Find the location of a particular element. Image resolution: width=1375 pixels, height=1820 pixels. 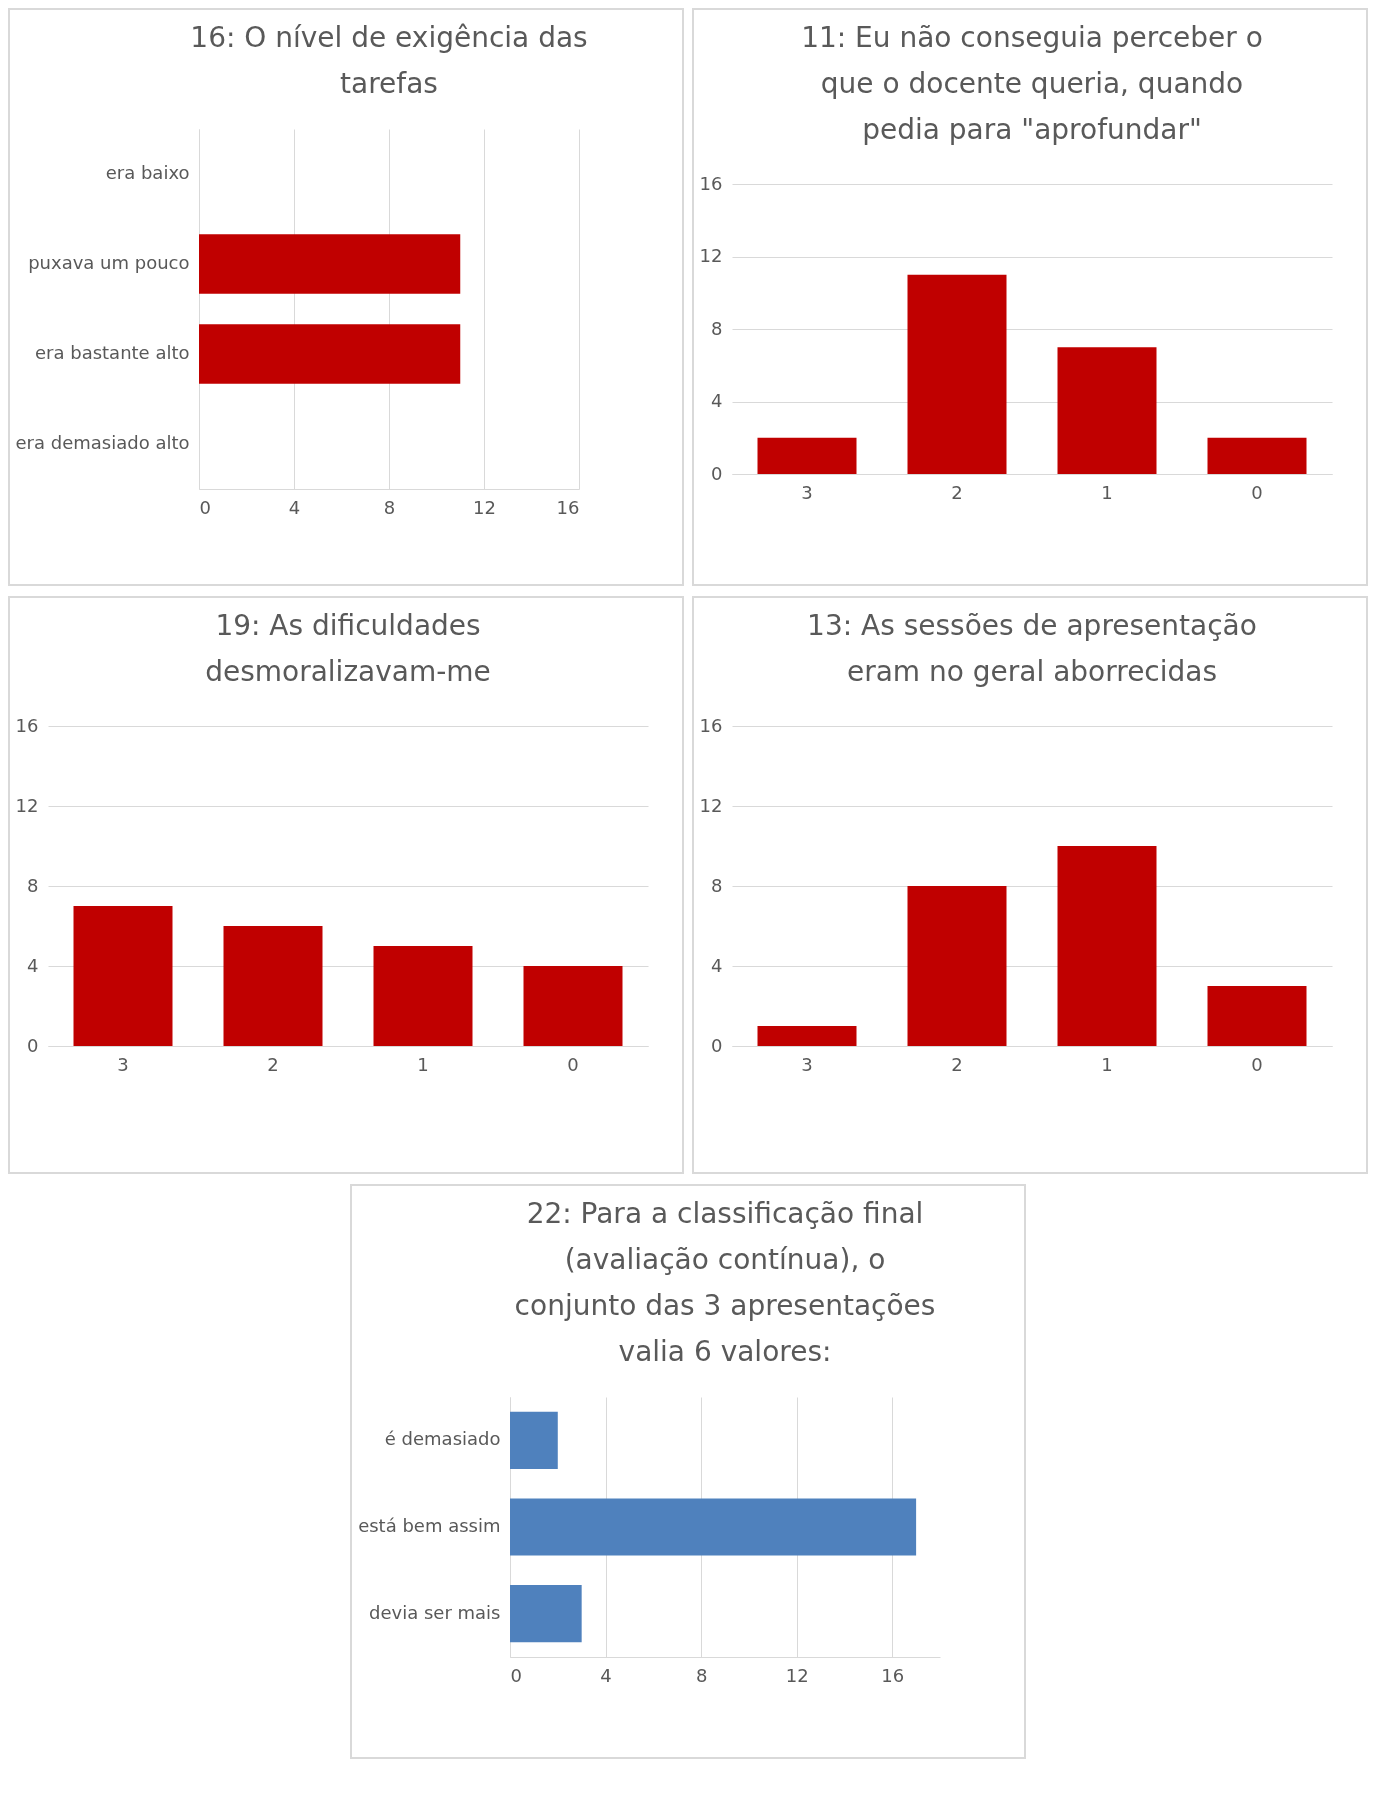

y-tick-label: está bem assim is located at coordinates (429, 1525).